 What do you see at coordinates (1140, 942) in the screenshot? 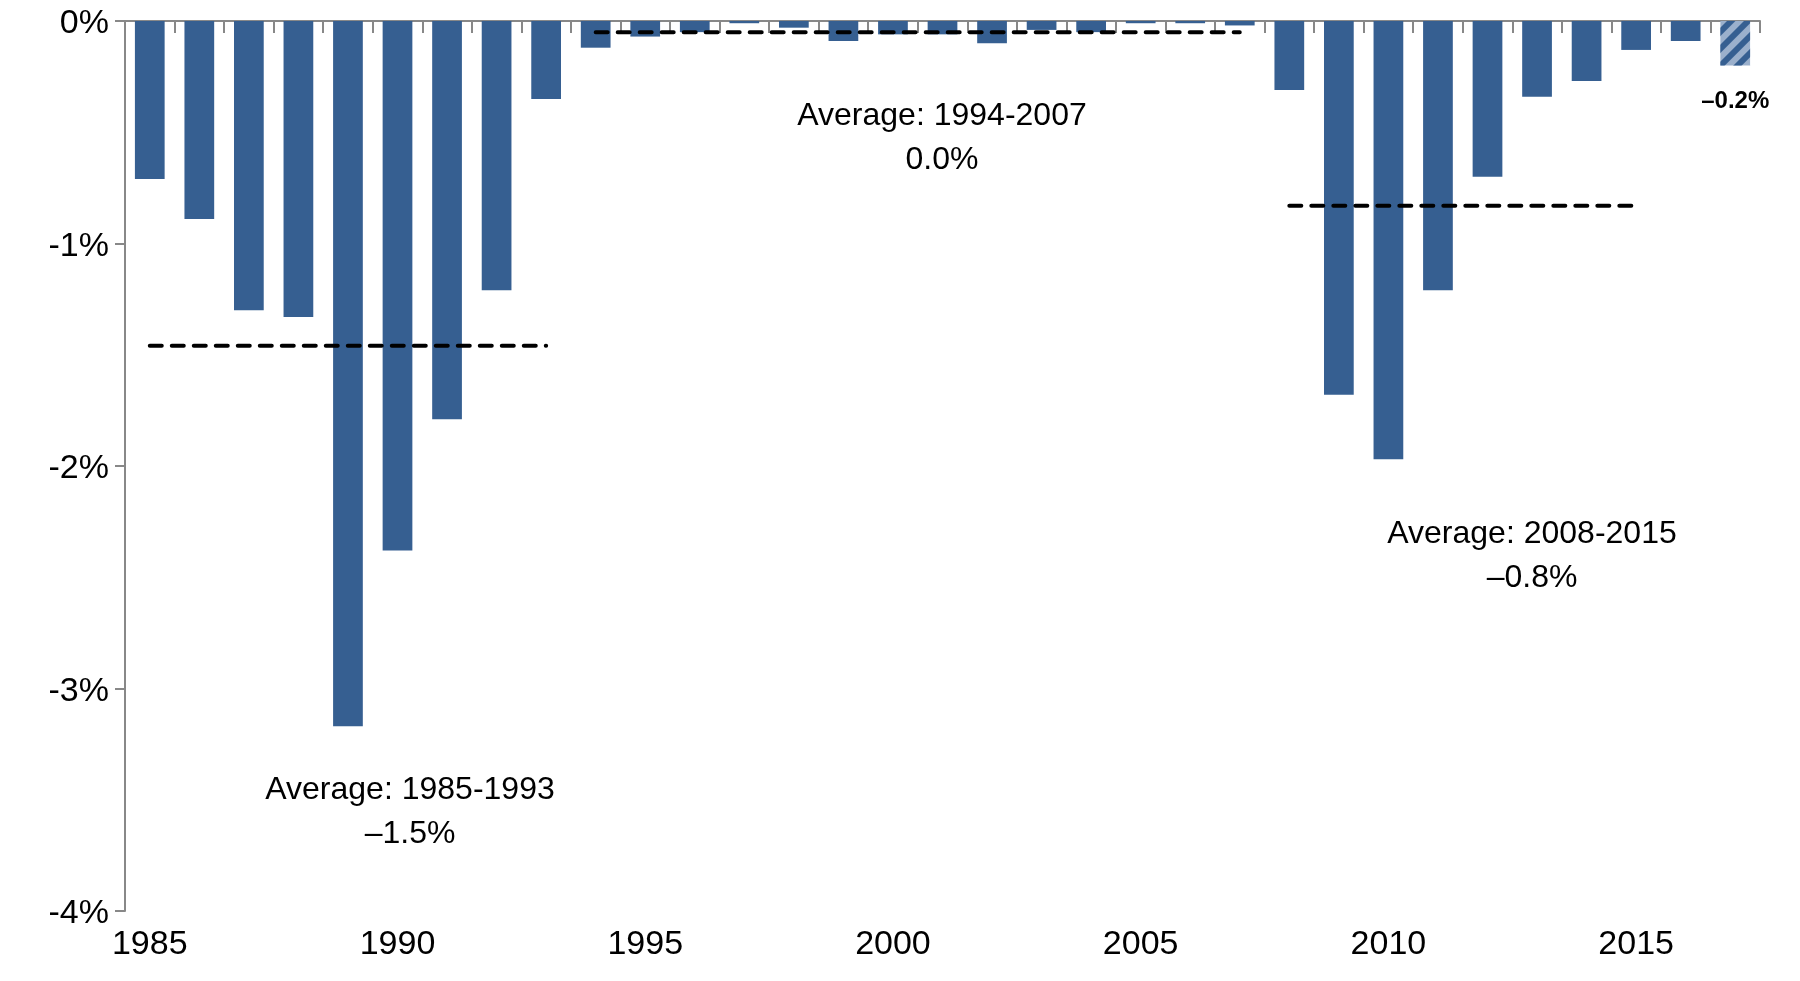
I see `x-tick-label: 2005` at bounding box center [1140, 942].